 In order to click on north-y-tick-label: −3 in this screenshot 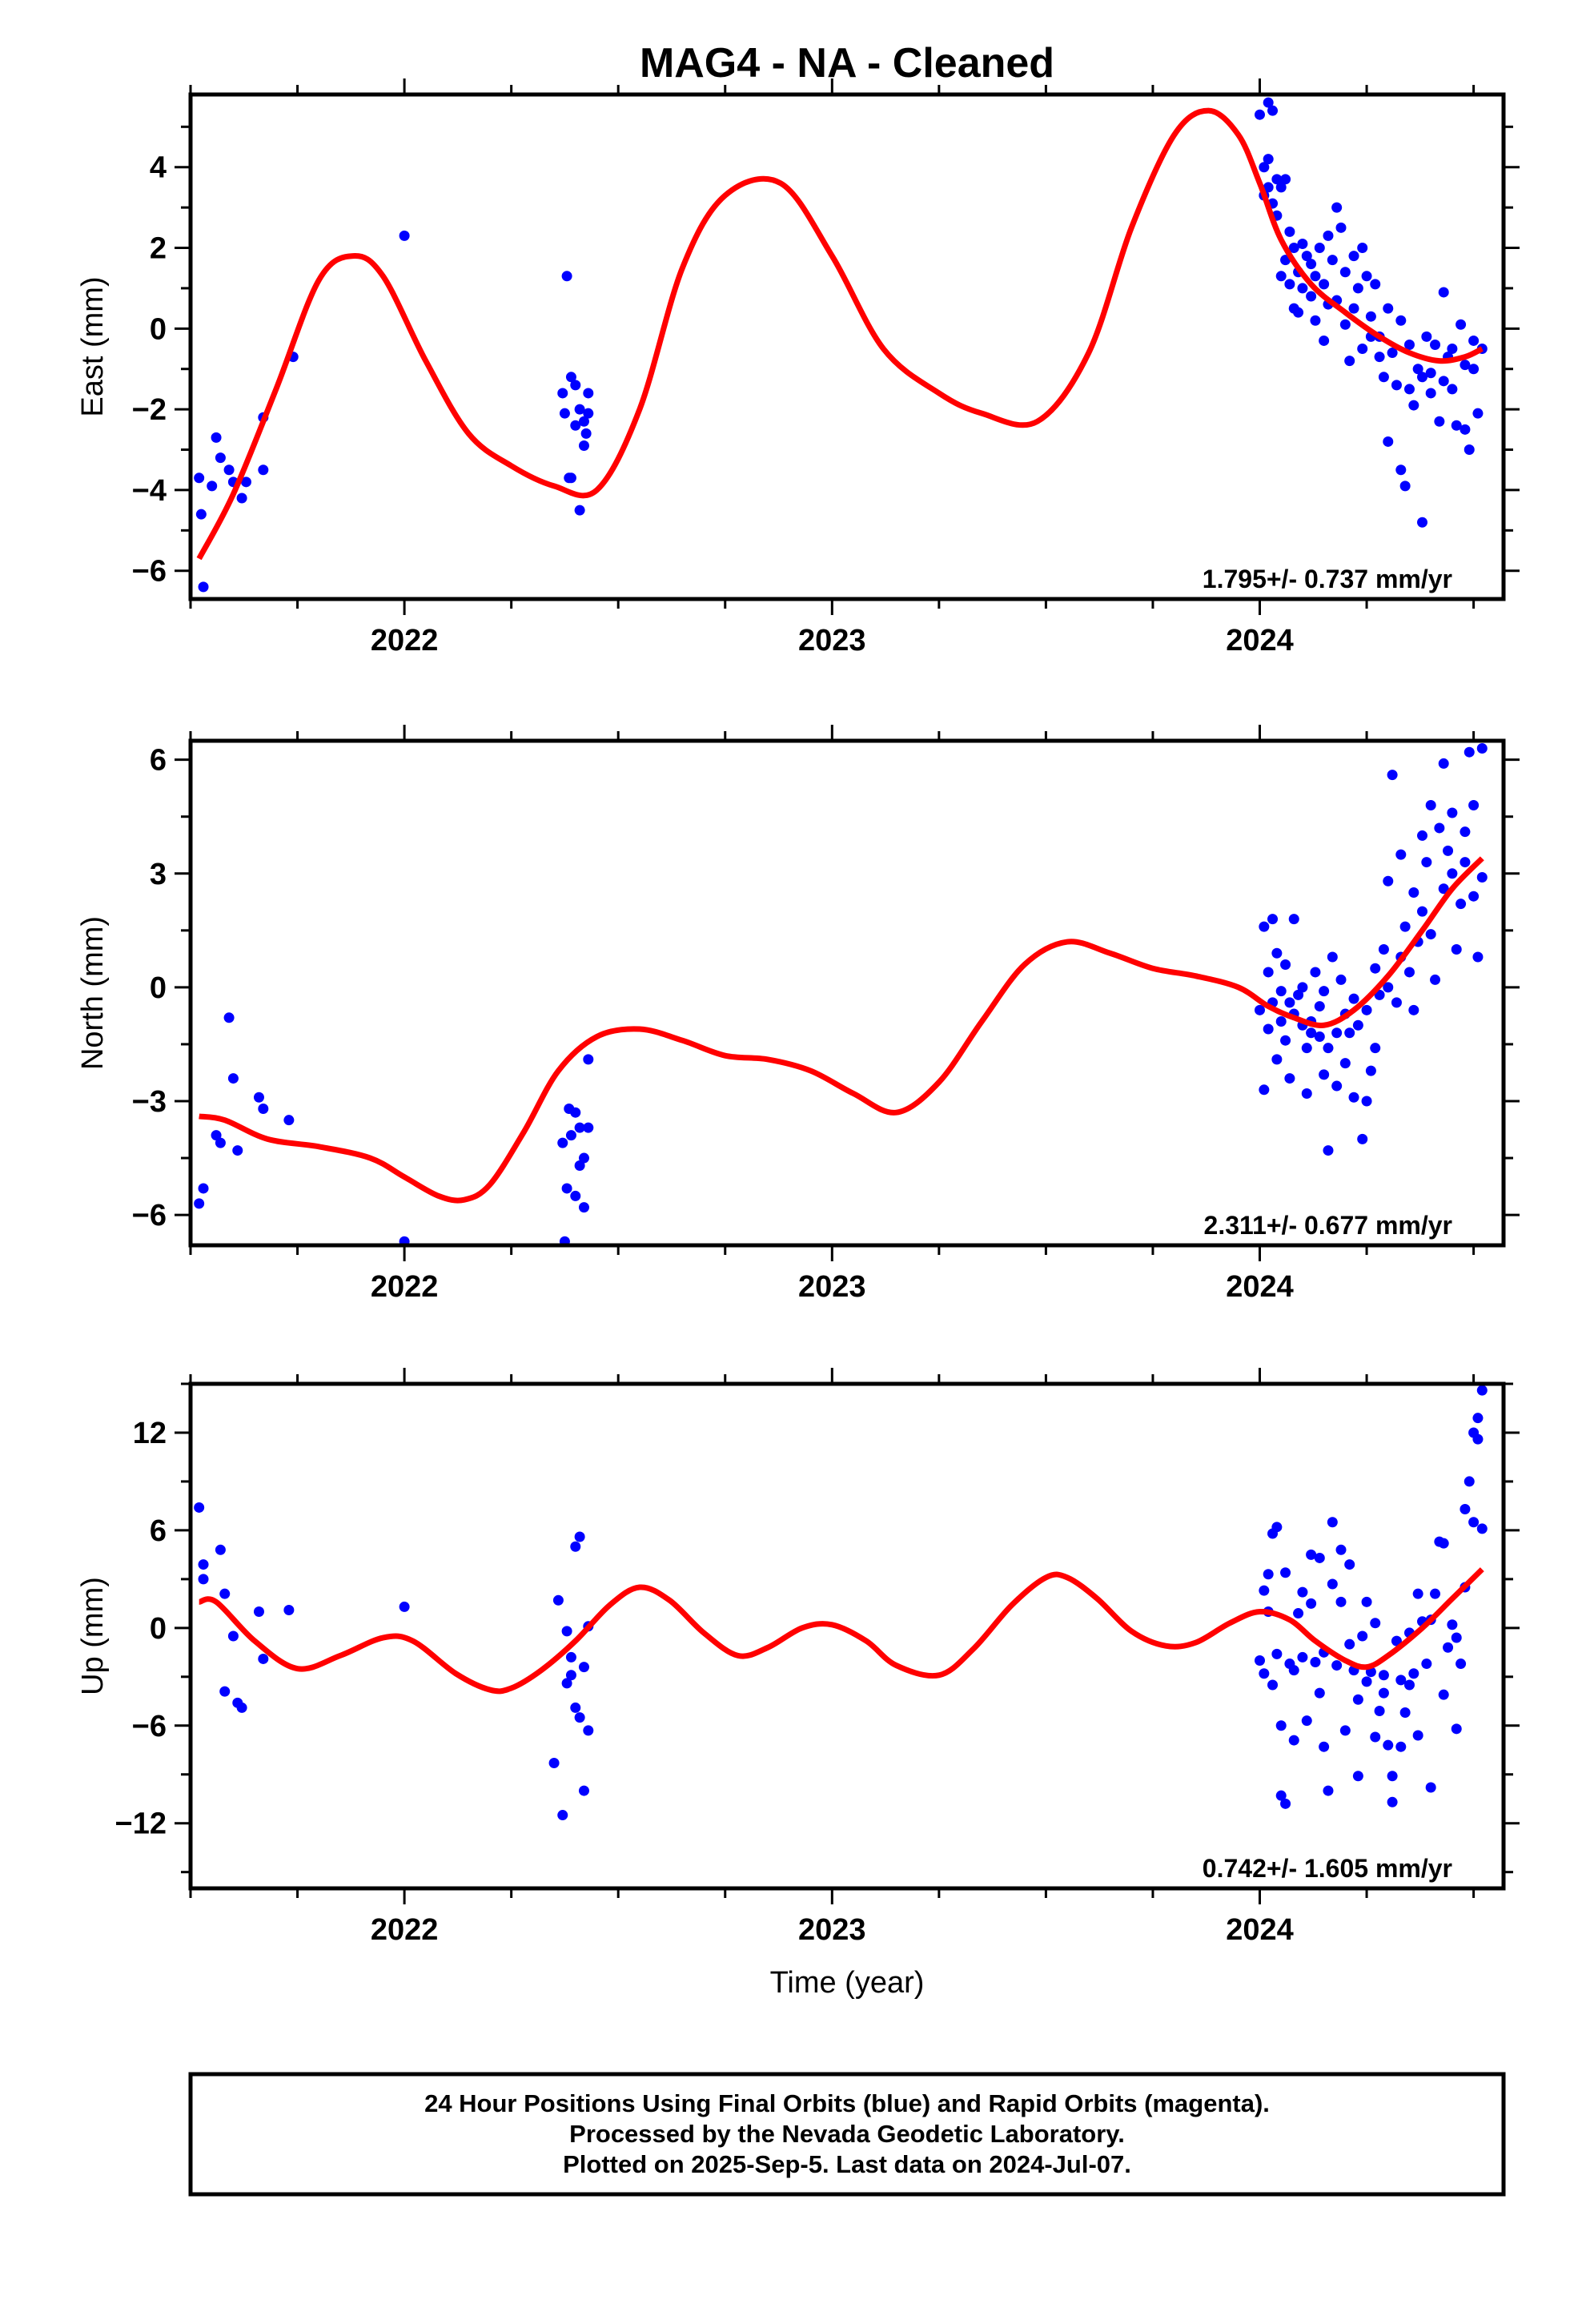, I will do `click(149, 1102)`.